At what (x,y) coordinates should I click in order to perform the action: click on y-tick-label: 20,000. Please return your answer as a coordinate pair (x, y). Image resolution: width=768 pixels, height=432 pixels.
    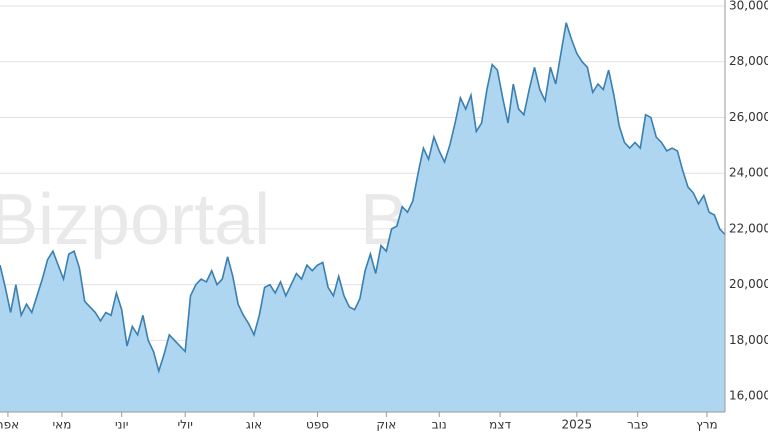
    Looking at the image, I should click on (748, 284).